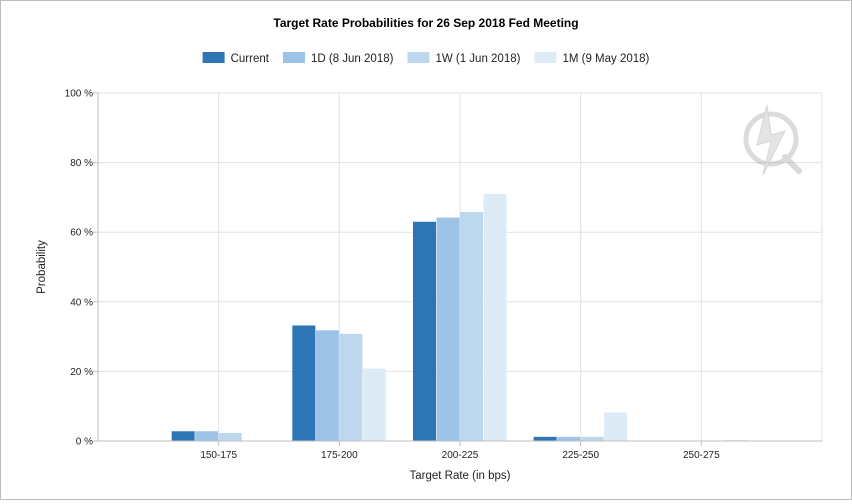 The width and height of the screenshot is (852, 504). What do you see at coordinates (81, 372) in the screenshot?
I see `y-tick-label: 20 %` at bounding box center [81, 372].